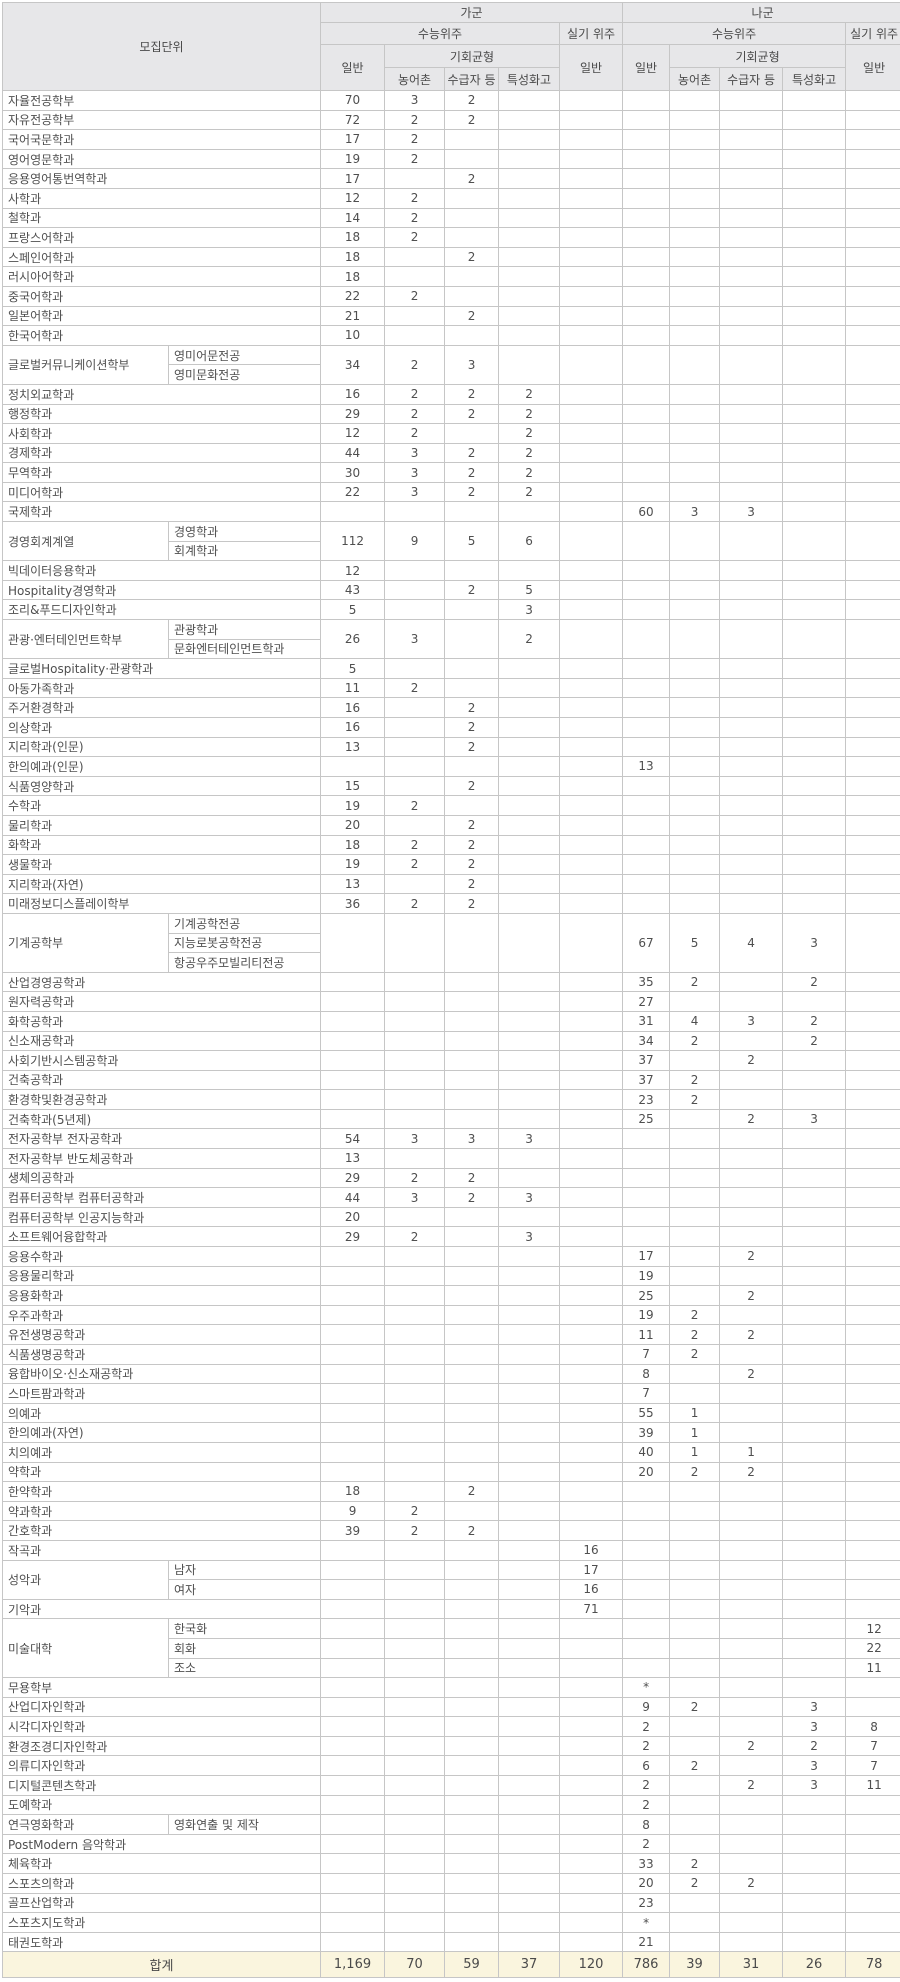 Image resolution: width=900 pixels, height=1982 pixels. Describe the element at coordinates (646, 1256) in the screenshot. I see `value-cell: 17` at that location.